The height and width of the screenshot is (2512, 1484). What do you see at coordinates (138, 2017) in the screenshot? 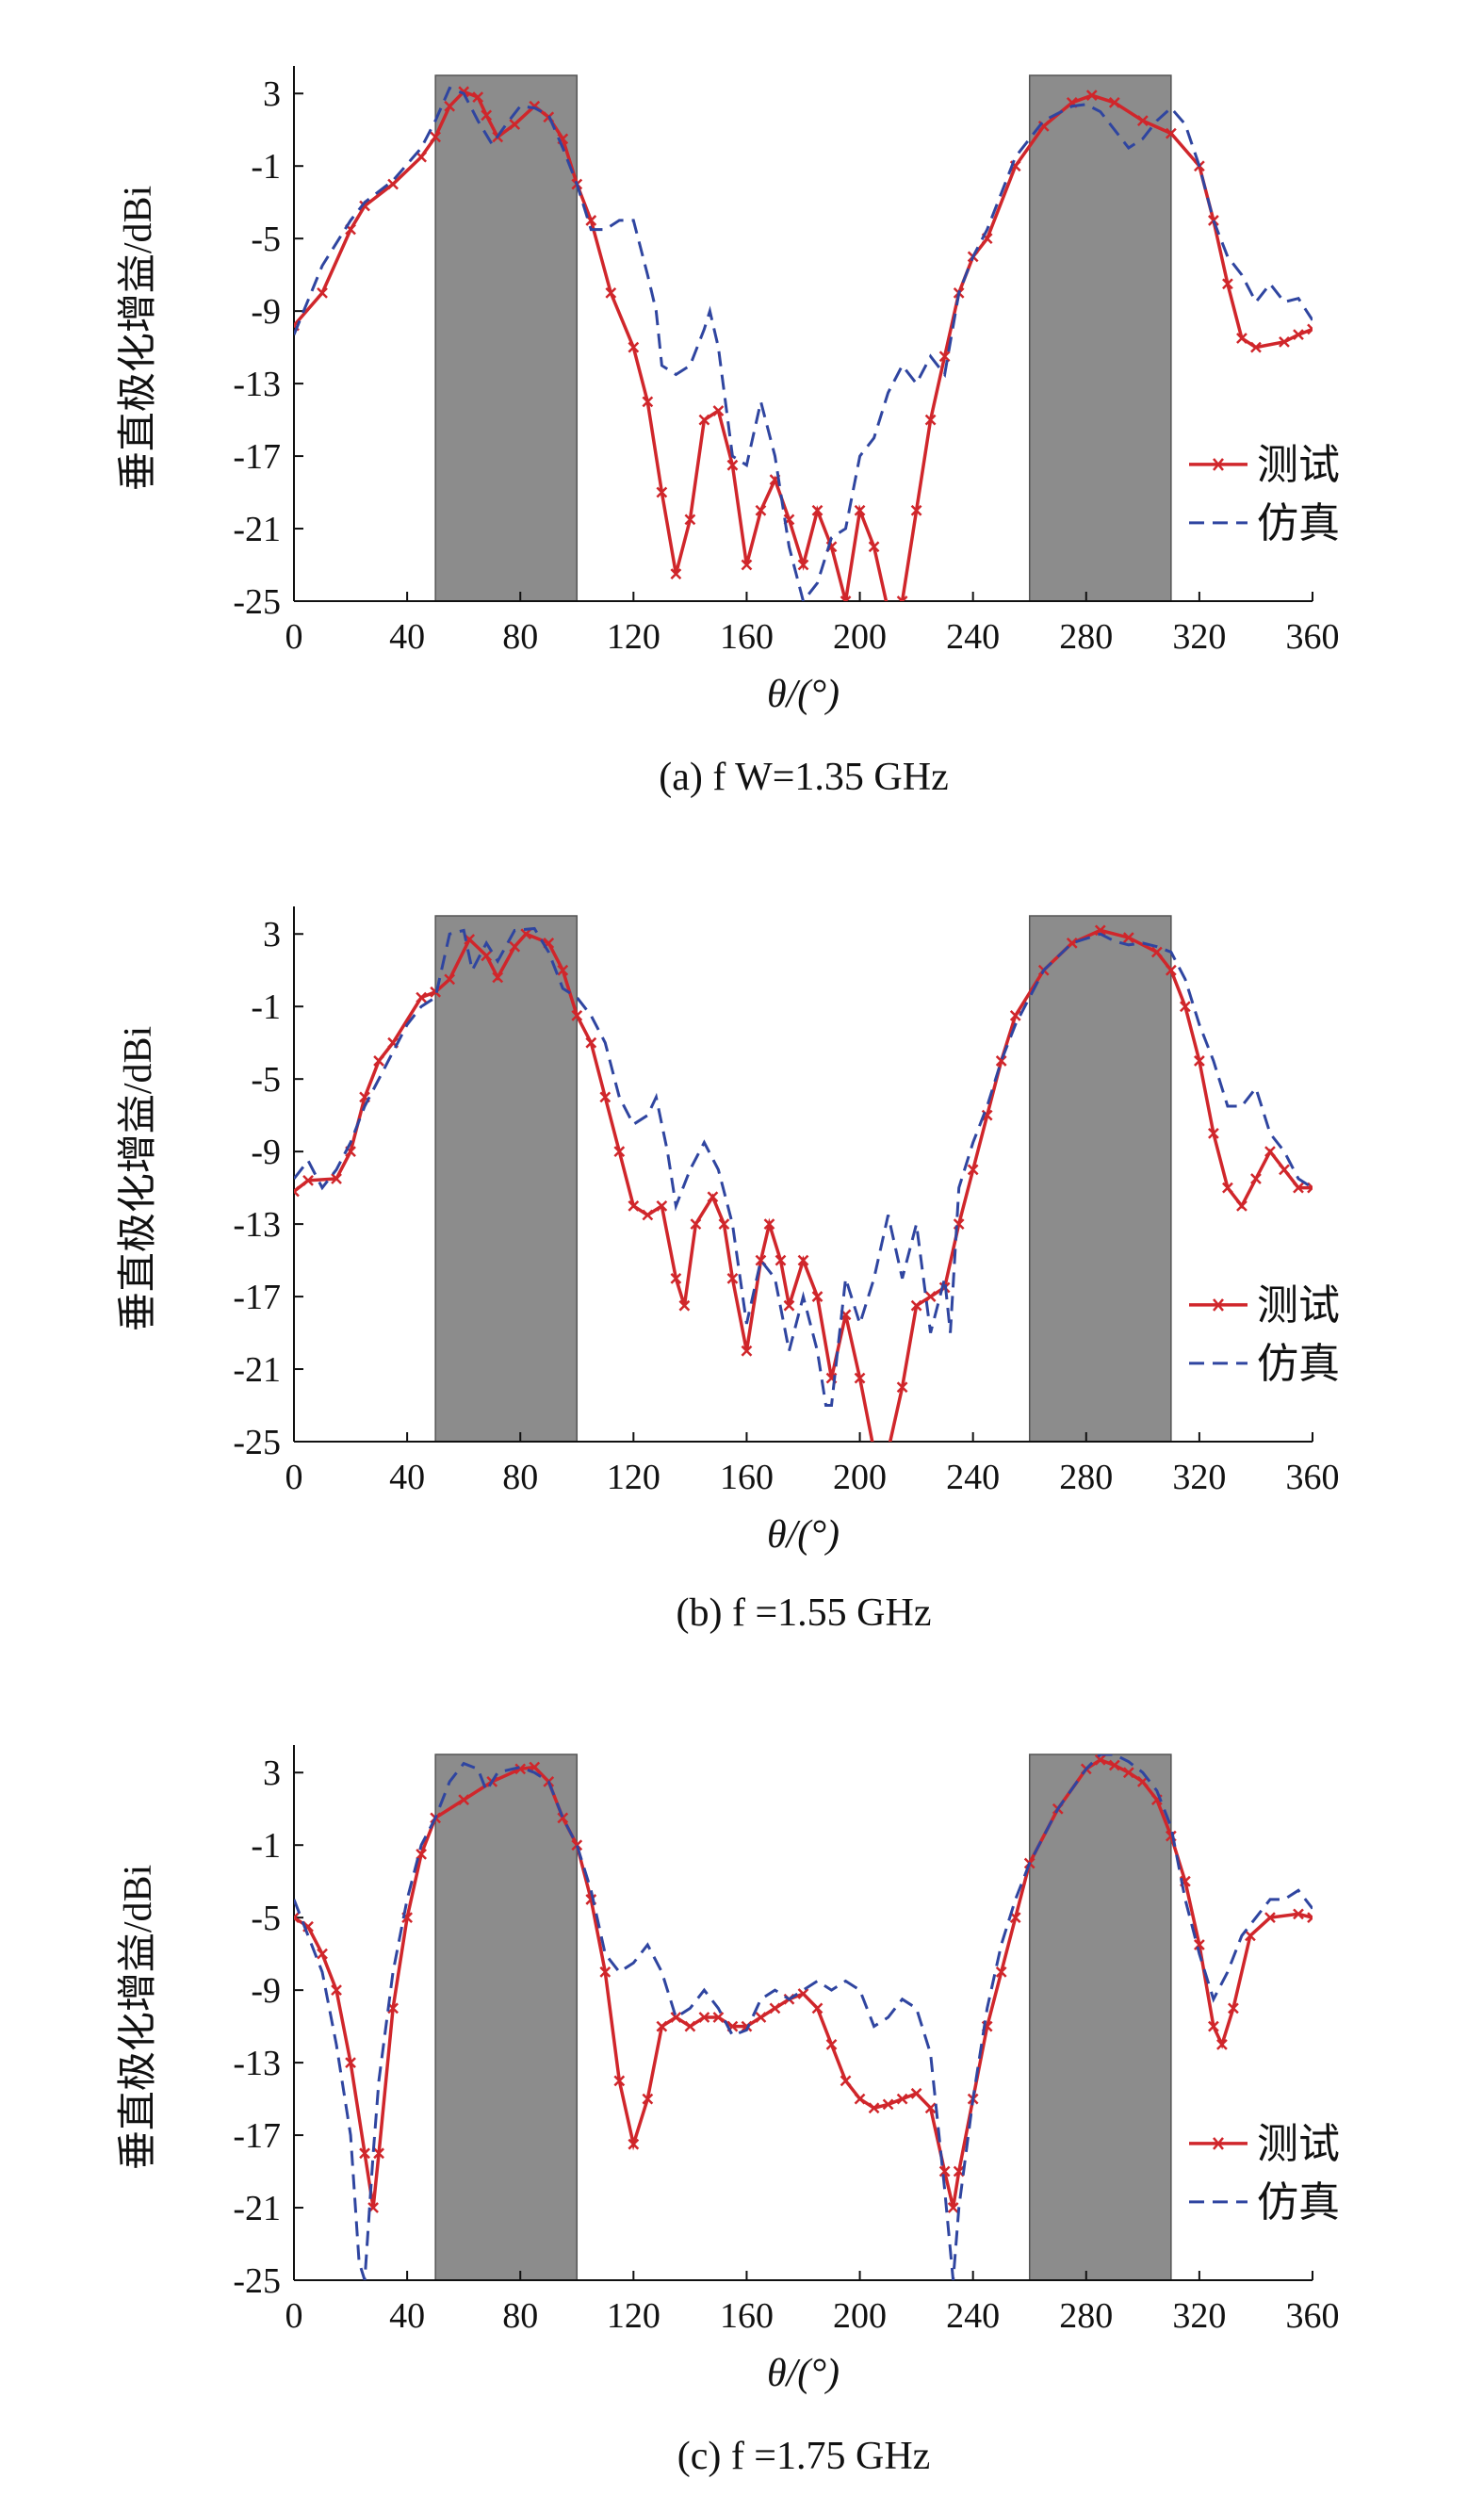
I see `y-axis-label: 垂直极化增益/dBi` at bounding box center [138, 2017].